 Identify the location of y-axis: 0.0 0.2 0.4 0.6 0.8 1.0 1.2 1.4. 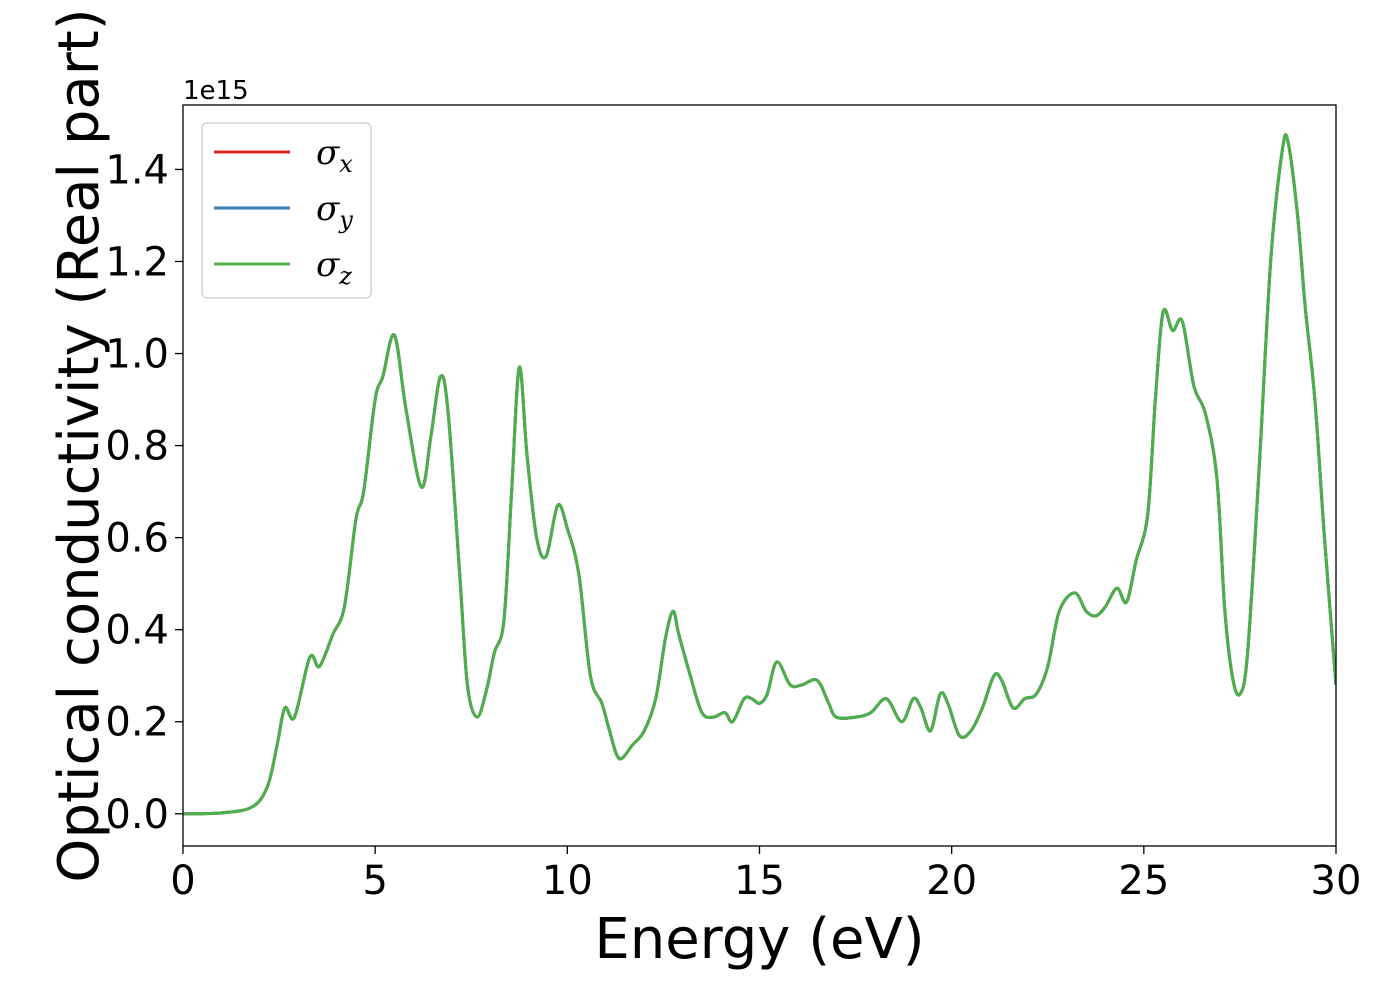
(144, 492).